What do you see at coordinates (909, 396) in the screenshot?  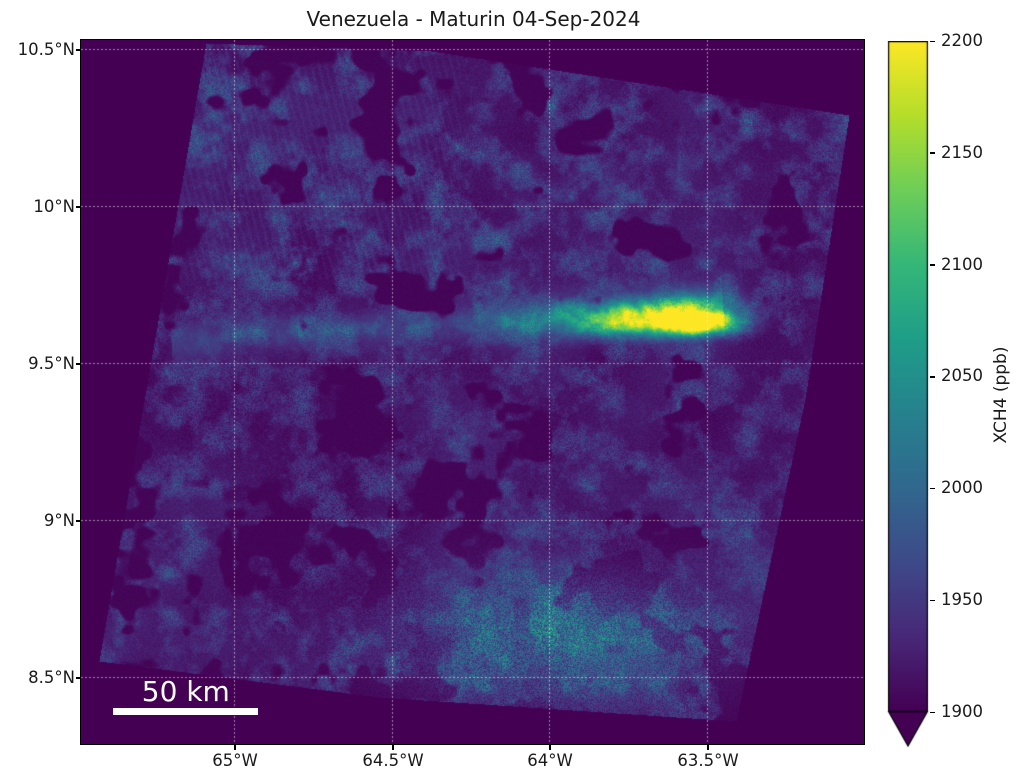 I see `colorbar` at bounding box center [909, 396].